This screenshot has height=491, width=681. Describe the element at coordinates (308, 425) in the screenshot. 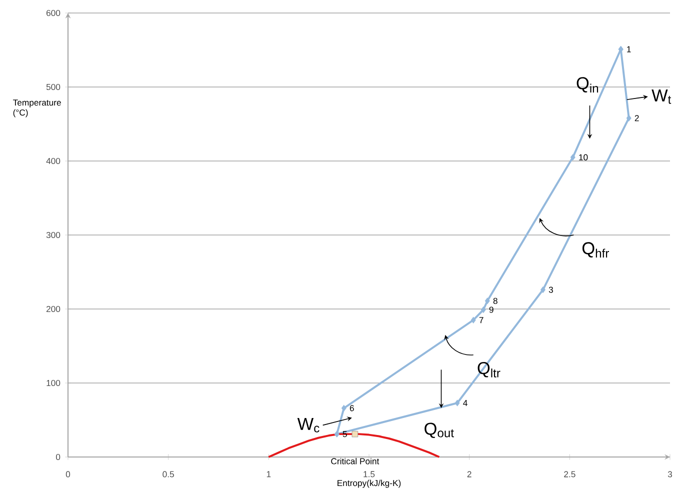

I see `annotation: W$_{c}$` at that location.